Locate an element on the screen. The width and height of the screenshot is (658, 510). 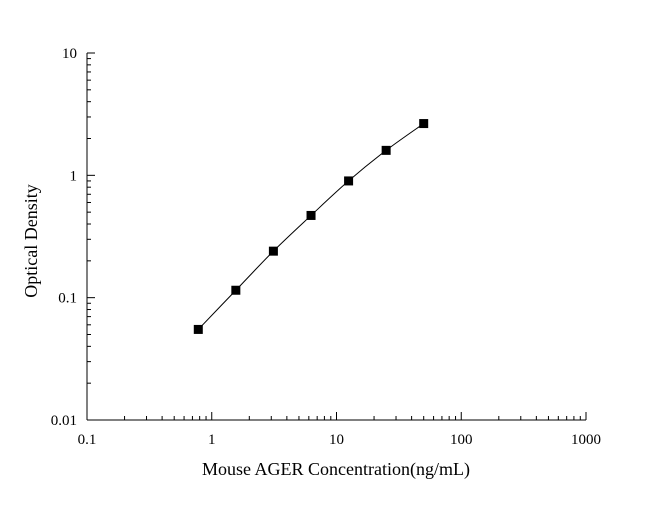
y-tick-label: 0.1 is located at coordinates (67, 299).